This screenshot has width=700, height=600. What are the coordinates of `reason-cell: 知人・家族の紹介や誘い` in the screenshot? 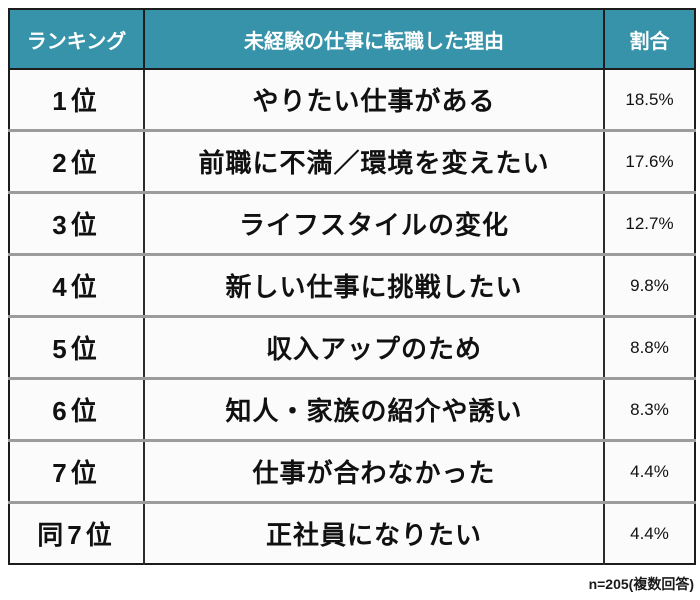 It's located at (373, 409).